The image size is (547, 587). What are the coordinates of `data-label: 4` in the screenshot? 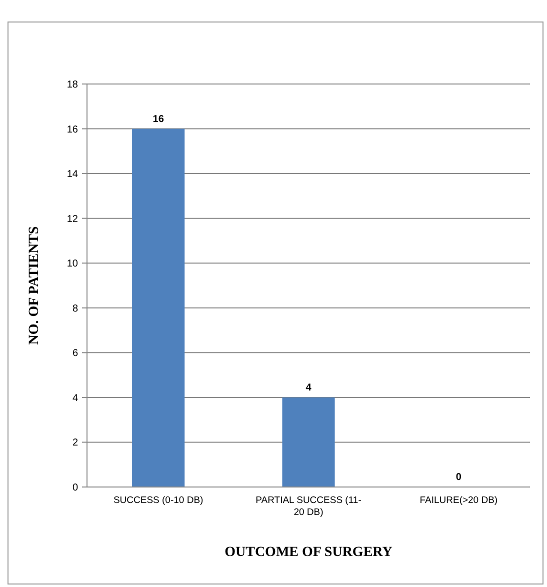 It's located at (309, 388).